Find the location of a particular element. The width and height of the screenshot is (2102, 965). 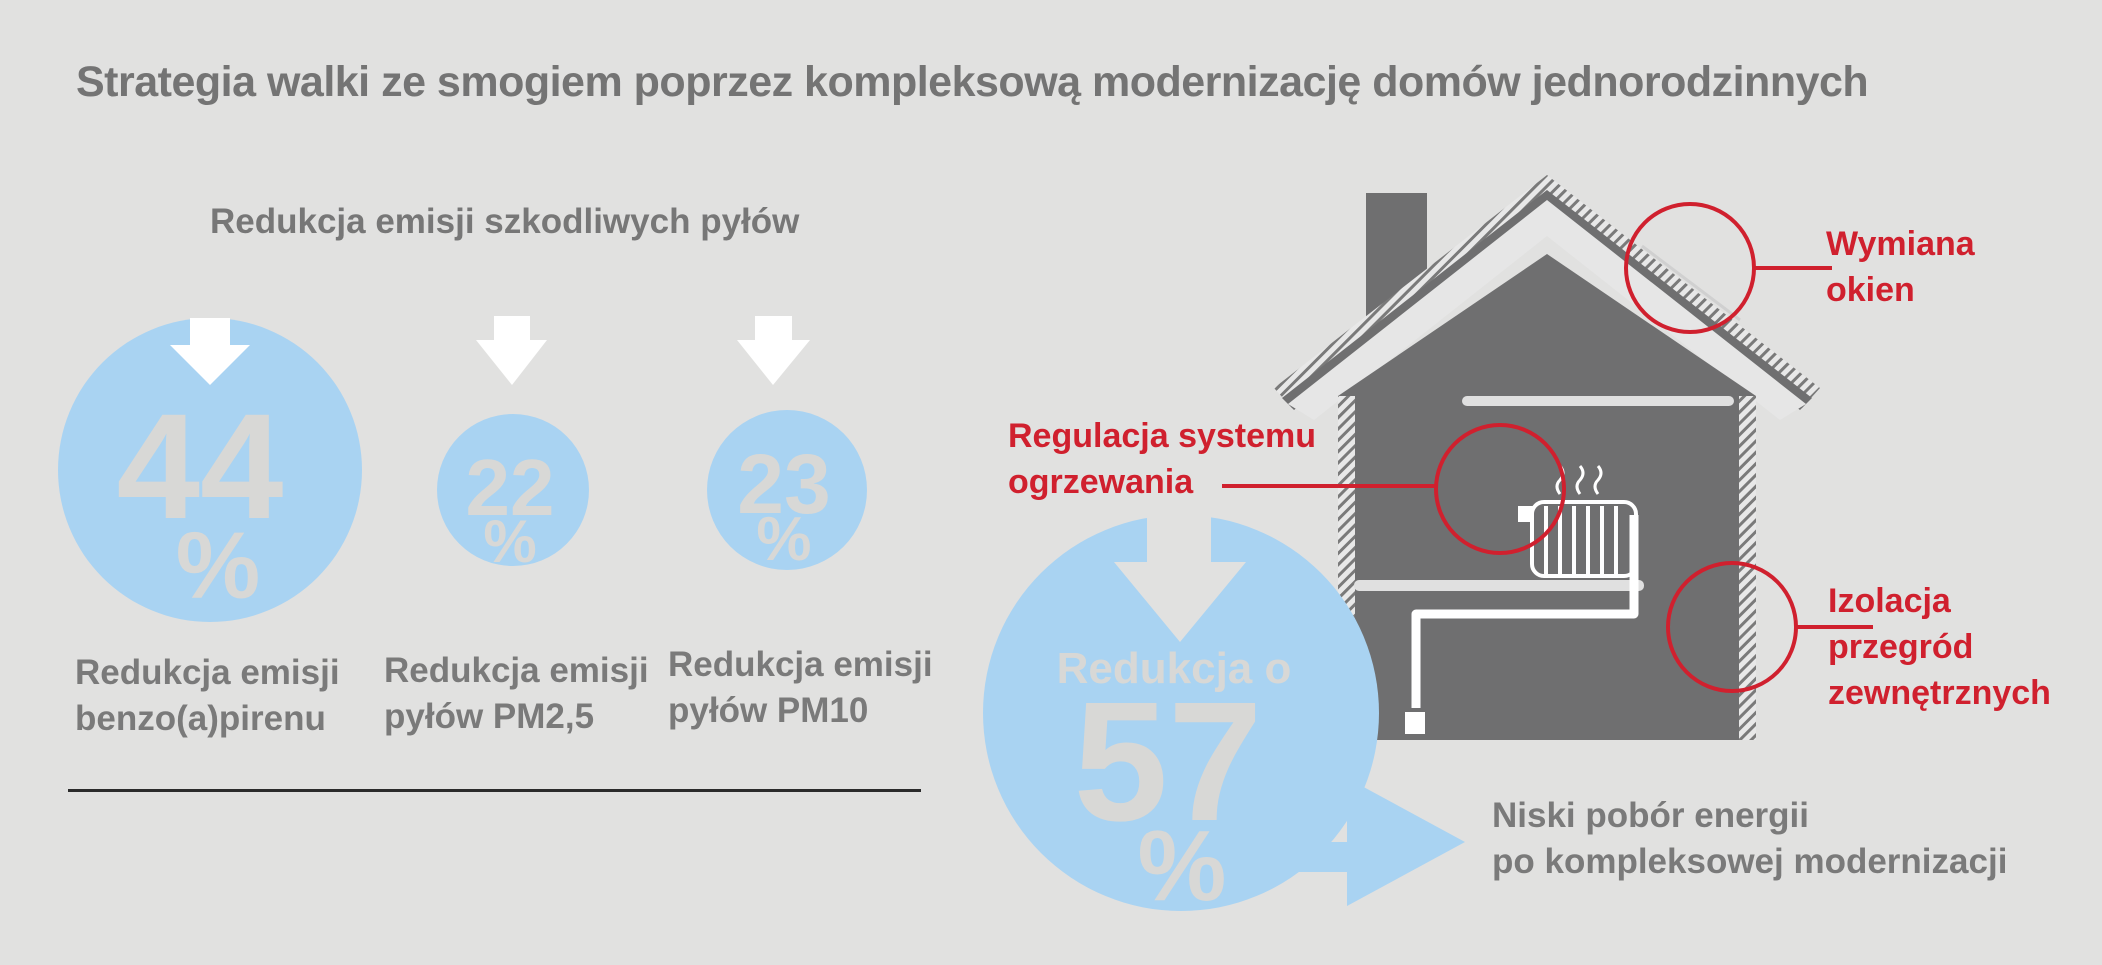

callout-line: zewnętrznych is located at coordinates (1939, 693).